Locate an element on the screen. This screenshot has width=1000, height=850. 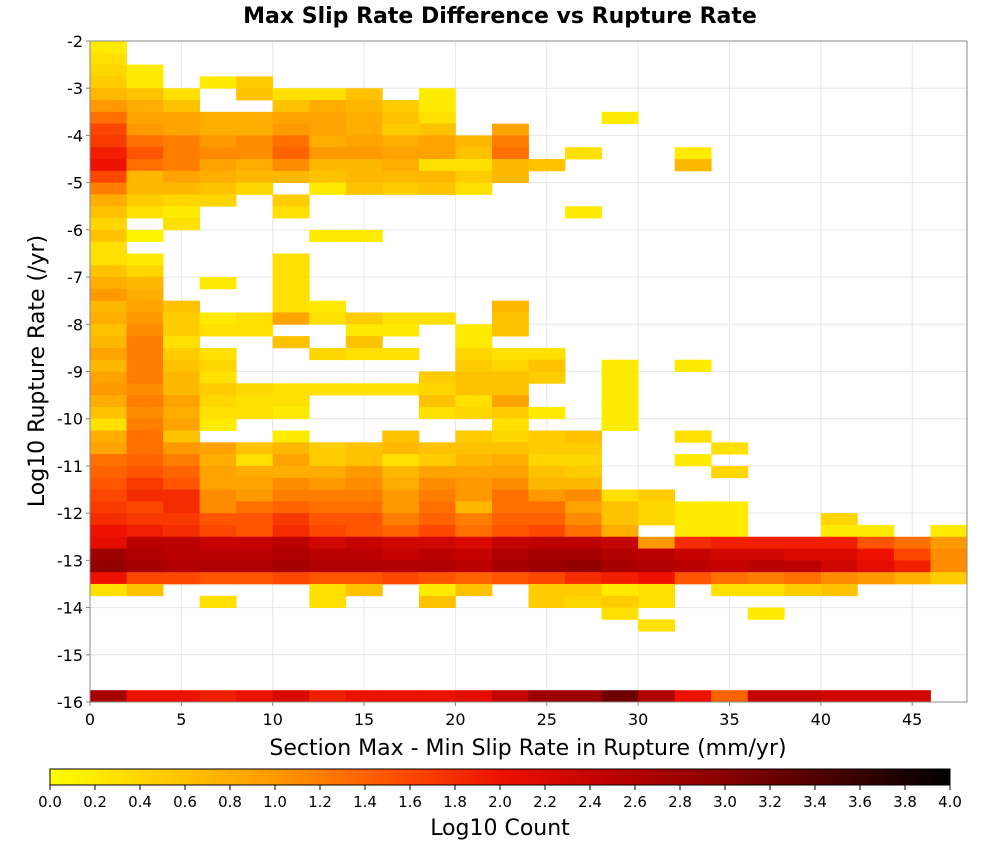
colorbar is located at coordinates (500, 777).